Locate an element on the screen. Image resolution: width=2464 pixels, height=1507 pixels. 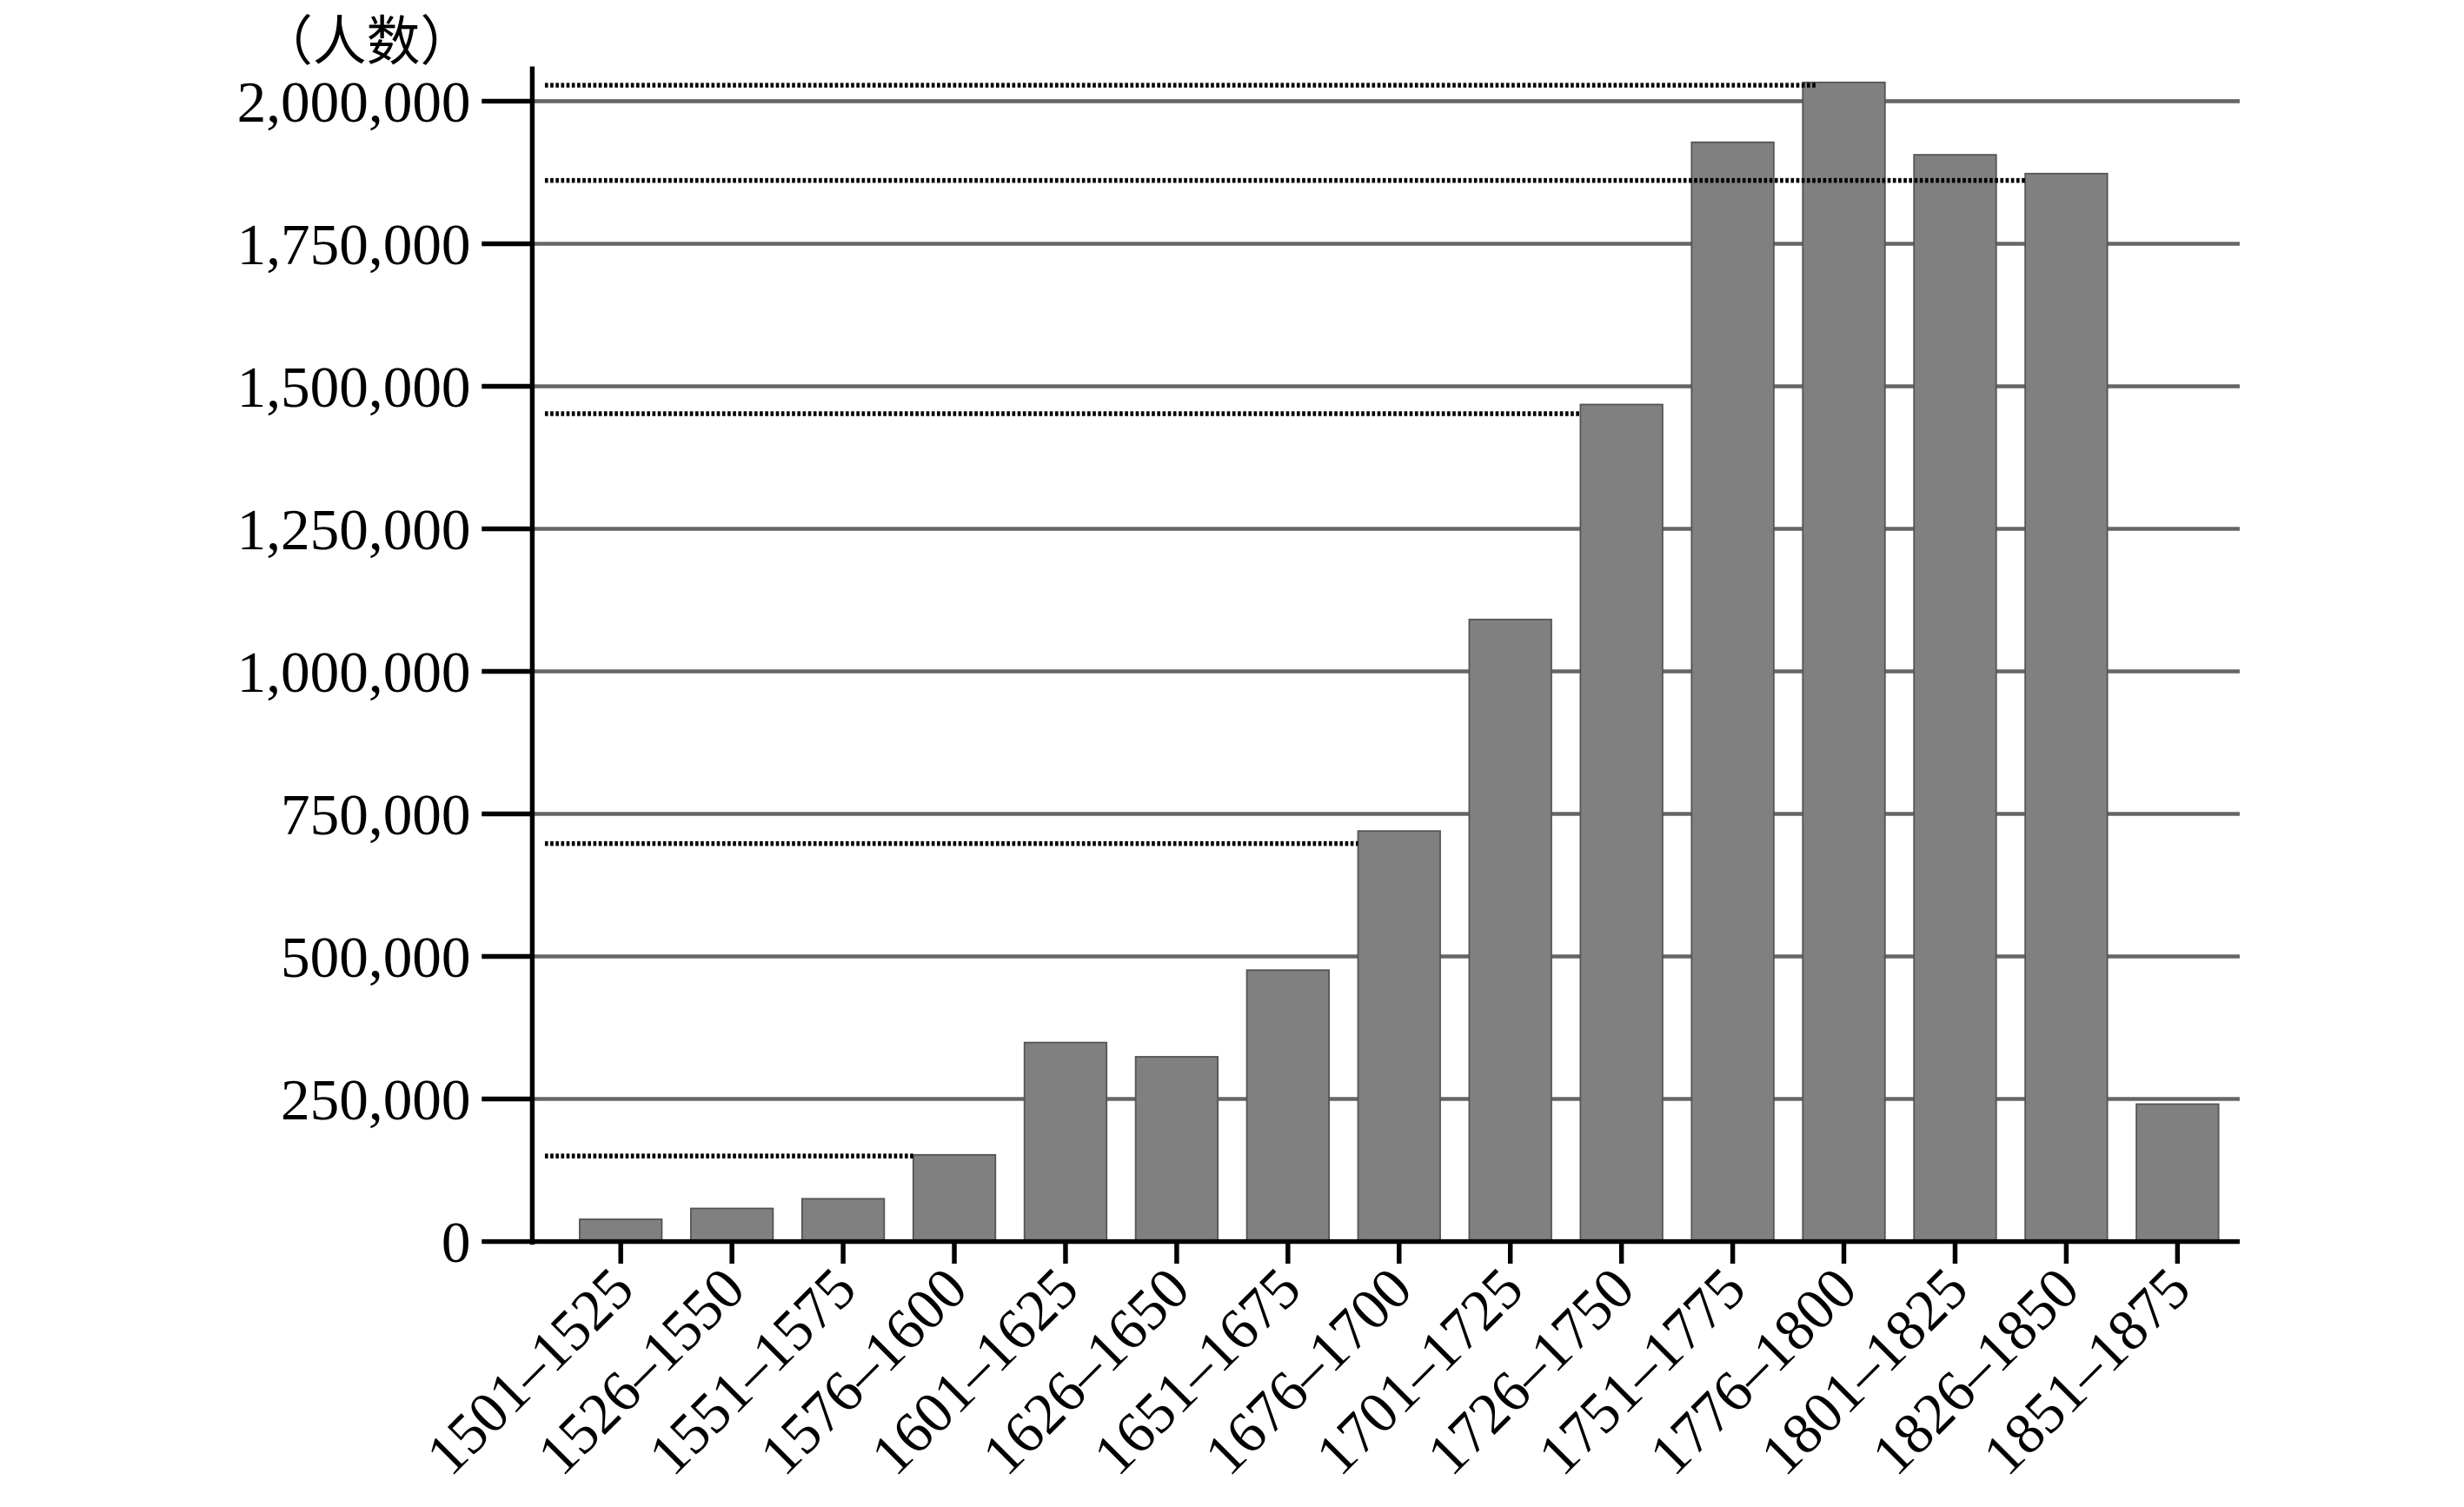
bar-1551–1575 is located at coordinates (843, 1220).